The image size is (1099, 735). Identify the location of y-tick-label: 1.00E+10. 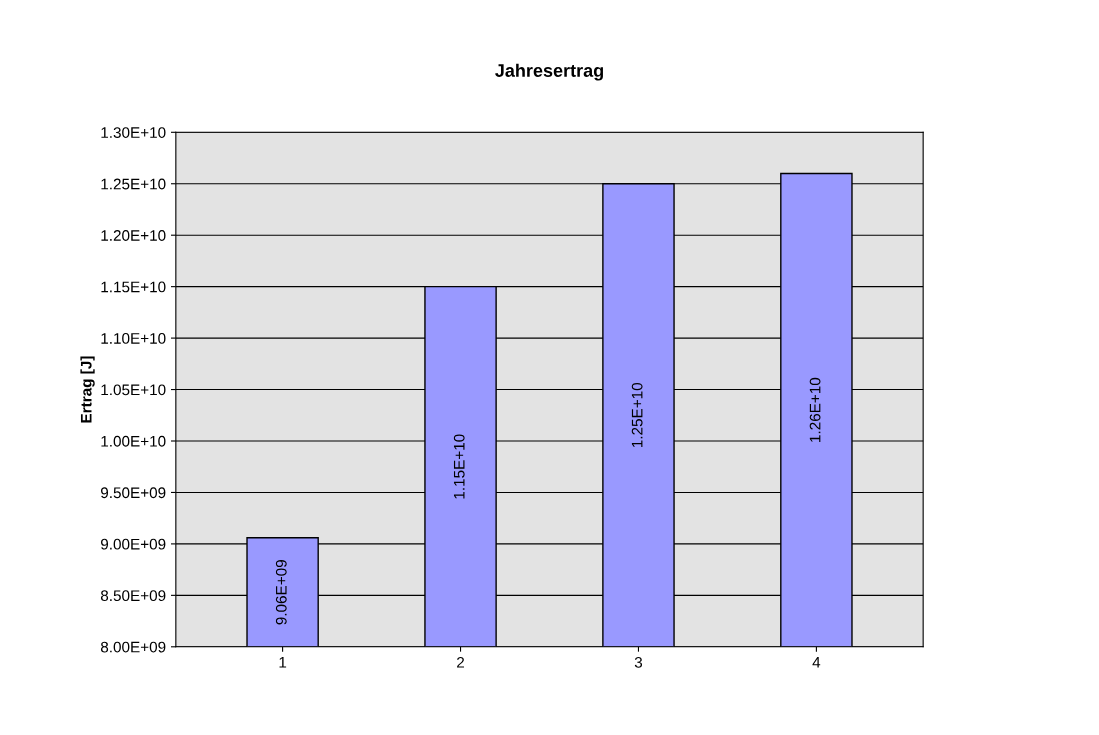
(133, 441).